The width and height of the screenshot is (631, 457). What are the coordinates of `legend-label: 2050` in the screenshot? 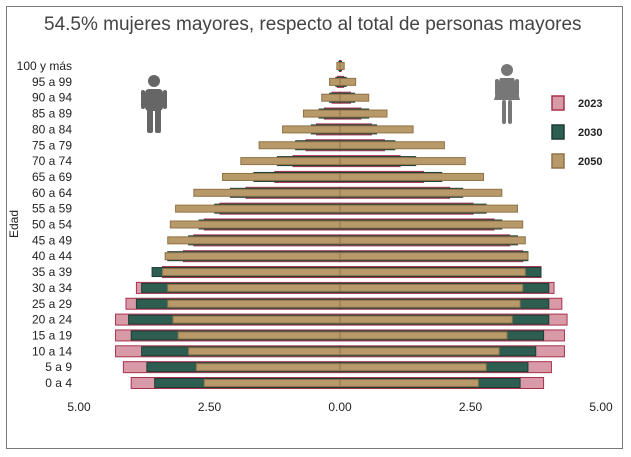 It's located at (590, 162).